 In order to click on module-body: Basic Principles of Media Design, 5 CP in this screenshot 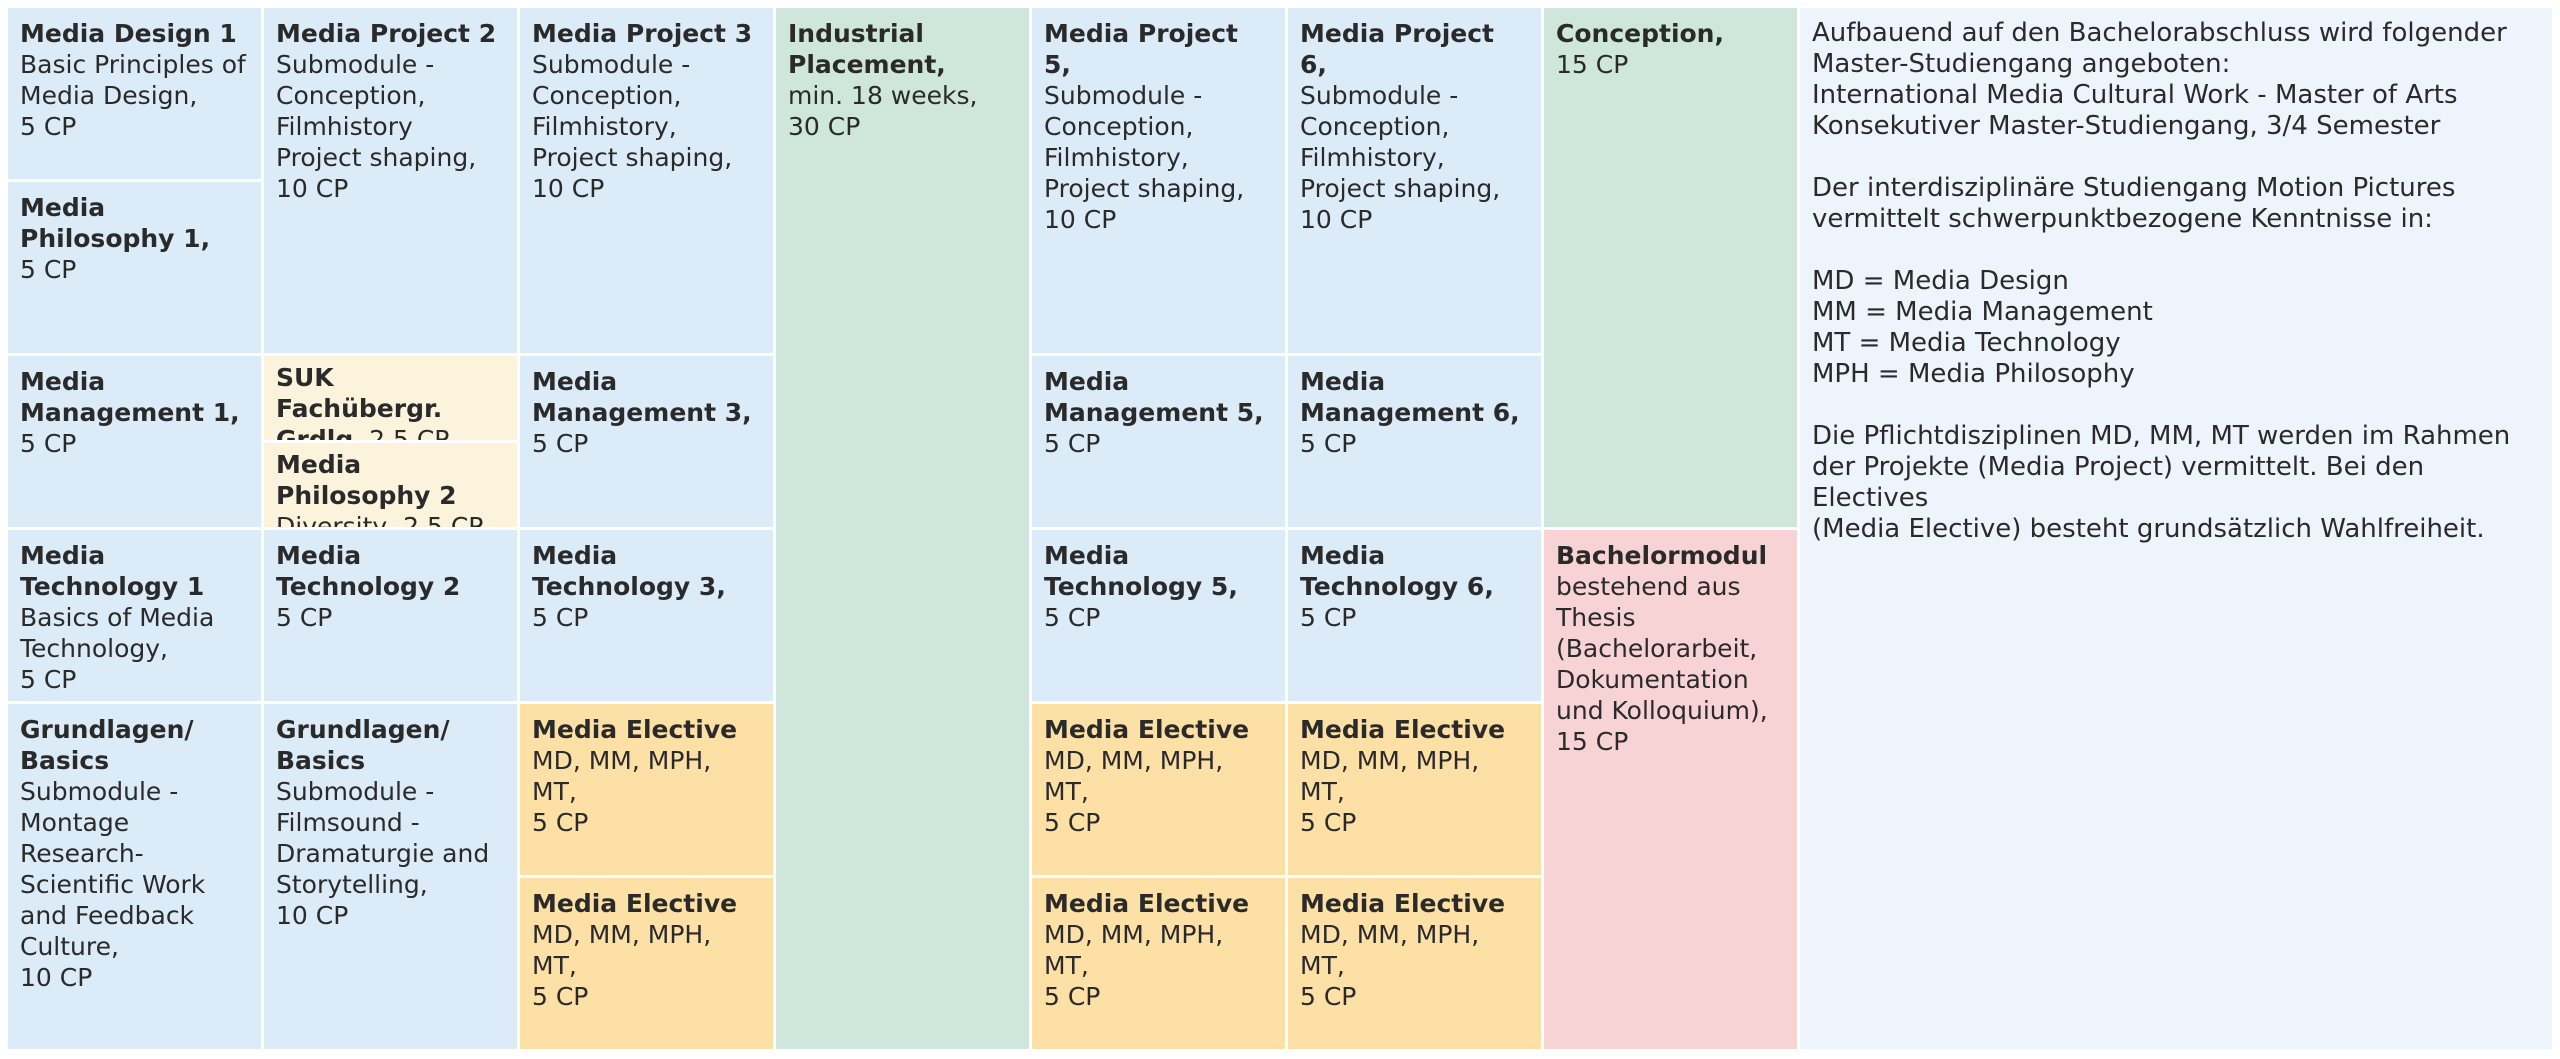, I will do `click(133, 95)`.